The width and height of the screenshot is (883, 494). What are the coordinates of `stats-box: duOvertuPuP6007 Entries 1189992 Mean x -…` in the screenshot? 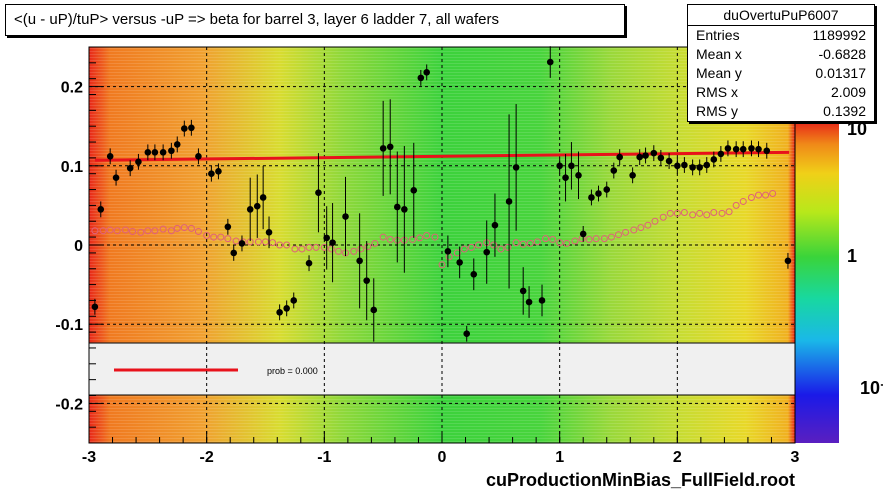 It's located at (781, 63).